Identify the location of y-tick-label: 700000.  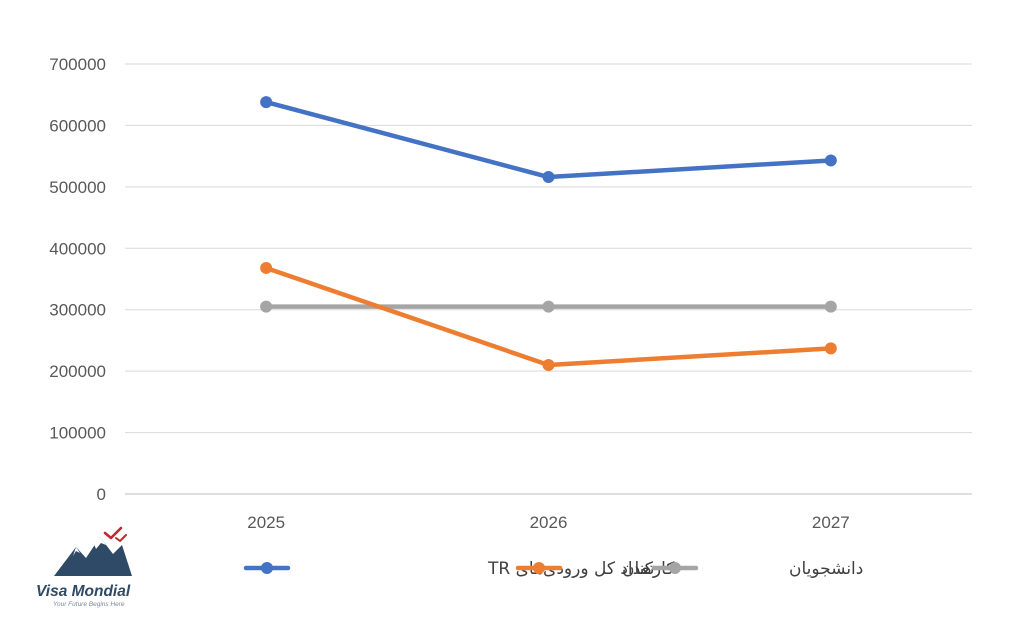
(77, 64).